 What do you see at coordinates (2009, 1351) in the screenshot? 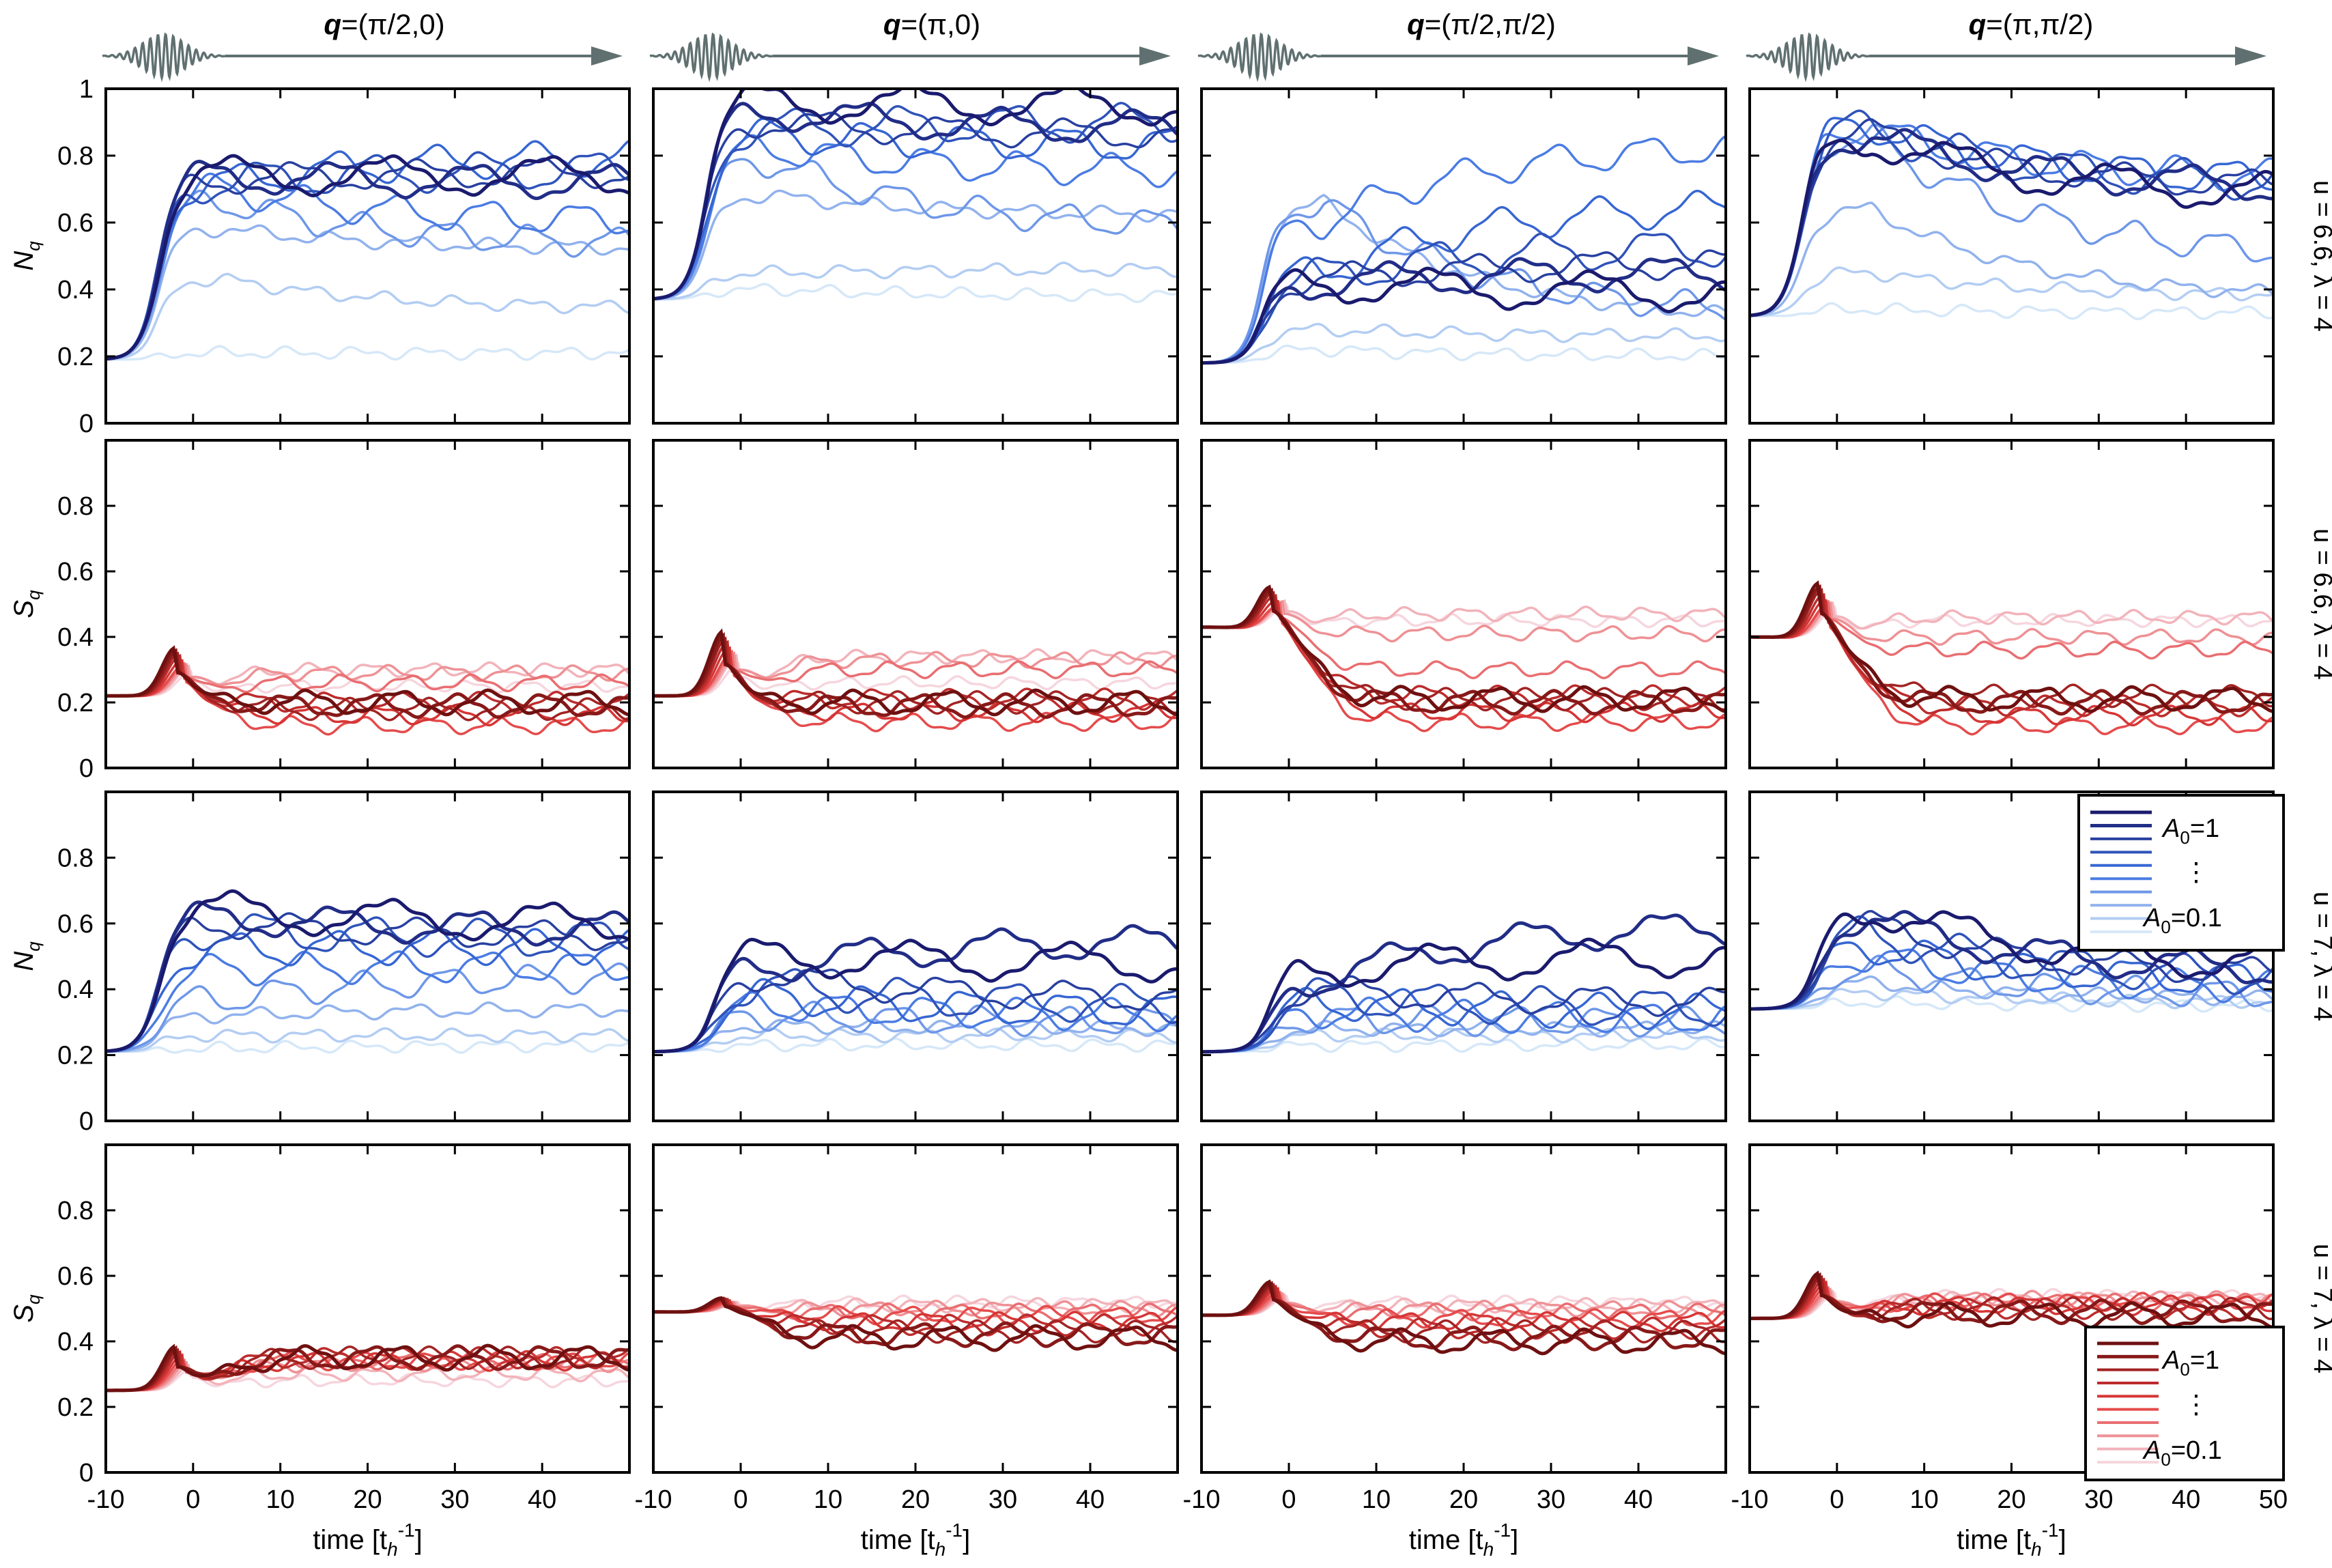
I see `panel-r4-c4: -10 0 10 20 30 40 50 time [th-1]` at bounding box center [2009, 1351].